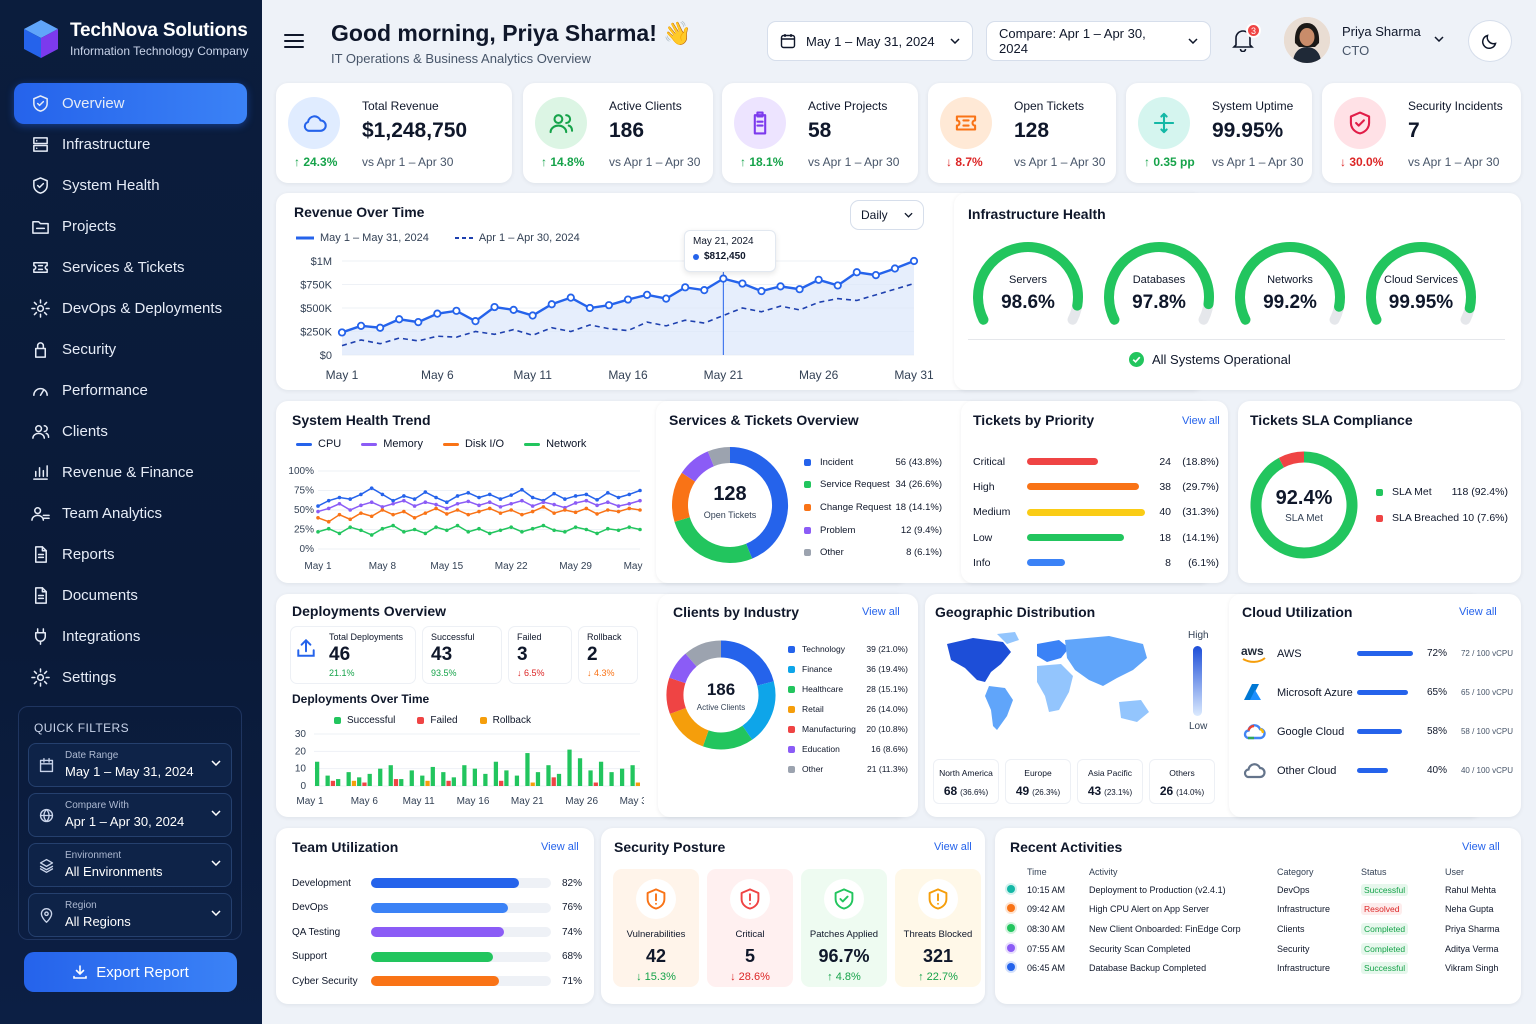 Image resolution: width=1536 pixels, height=1024 pixels. What do you see at coordinates (462, 655) in the screenshot?
I see `deploy-stat-successful: Successful 43 93.5%` at bounding box center [462, 655].